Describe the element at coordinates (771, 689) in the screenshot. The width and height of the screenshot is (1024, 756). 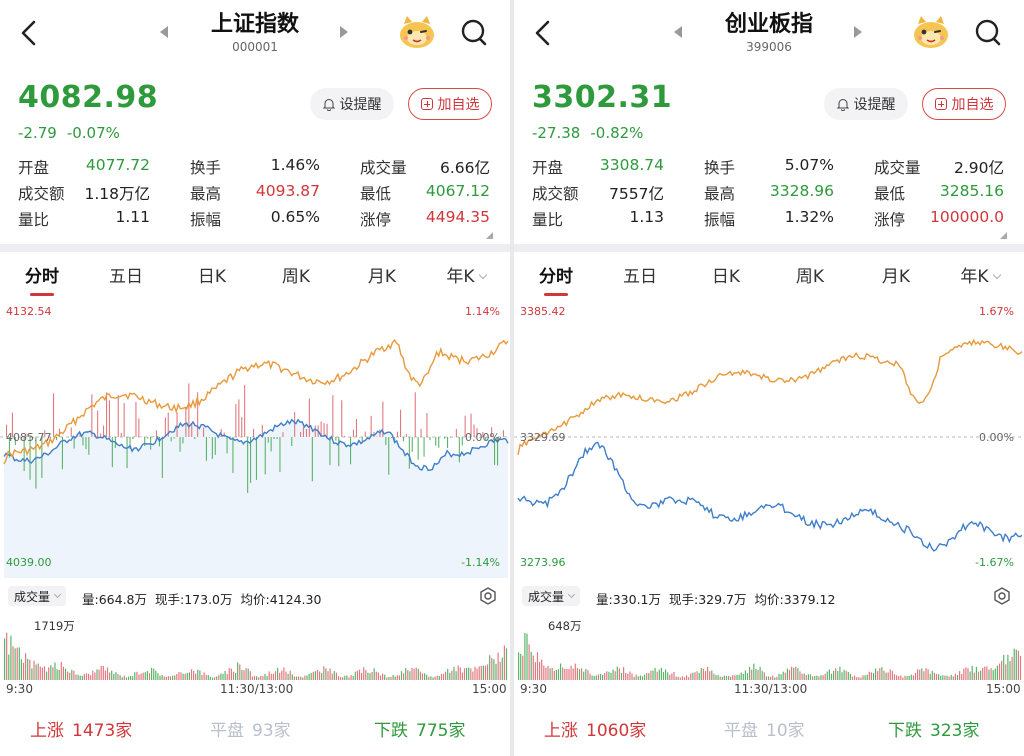
I see `time-label-midday: 11:30/13:00` at that location.